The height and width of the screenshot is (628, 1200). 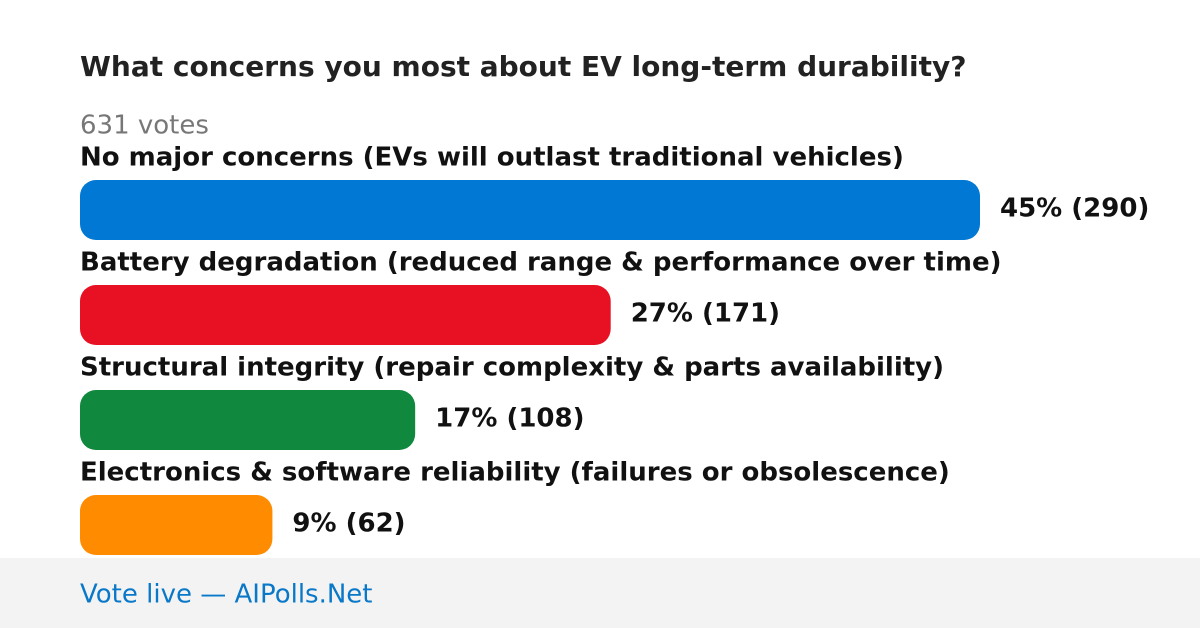 I want to click on vote-count: 631 votes, so click(x=144, y=126).